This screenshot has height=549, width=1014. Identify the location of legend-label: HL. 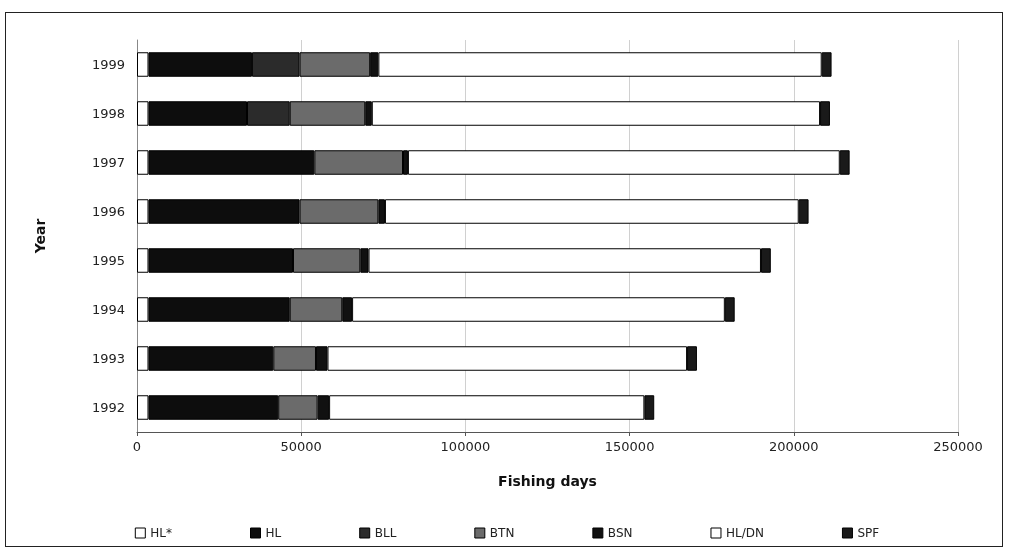
(273, 533).